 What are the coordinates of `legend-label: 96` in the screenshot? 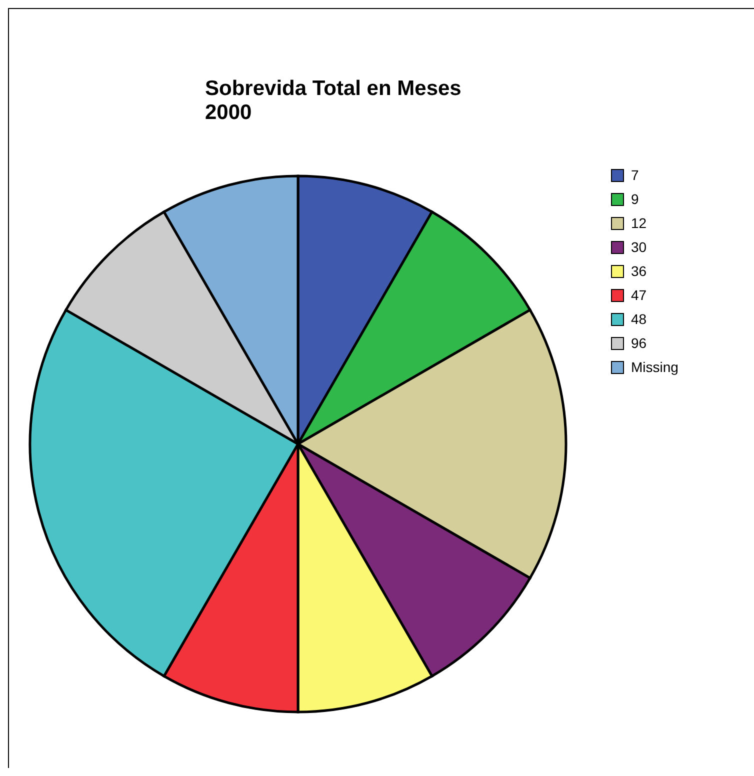 It's located at (639, 343).